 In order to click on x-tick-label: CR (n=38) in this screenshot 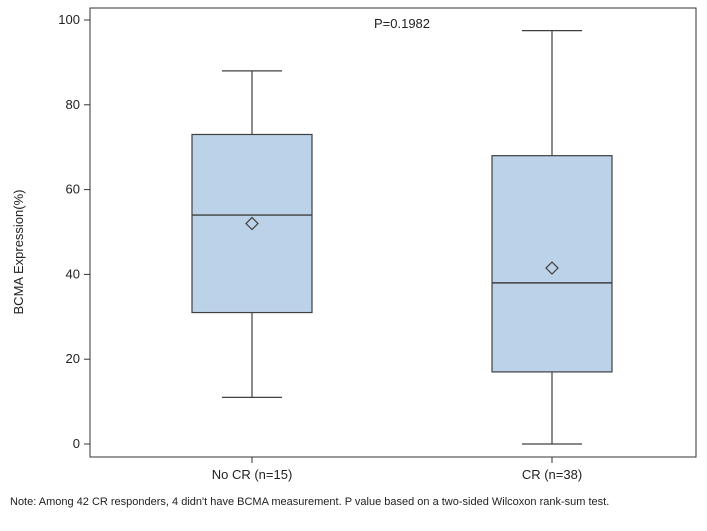, I will do `click(552, 474)`.